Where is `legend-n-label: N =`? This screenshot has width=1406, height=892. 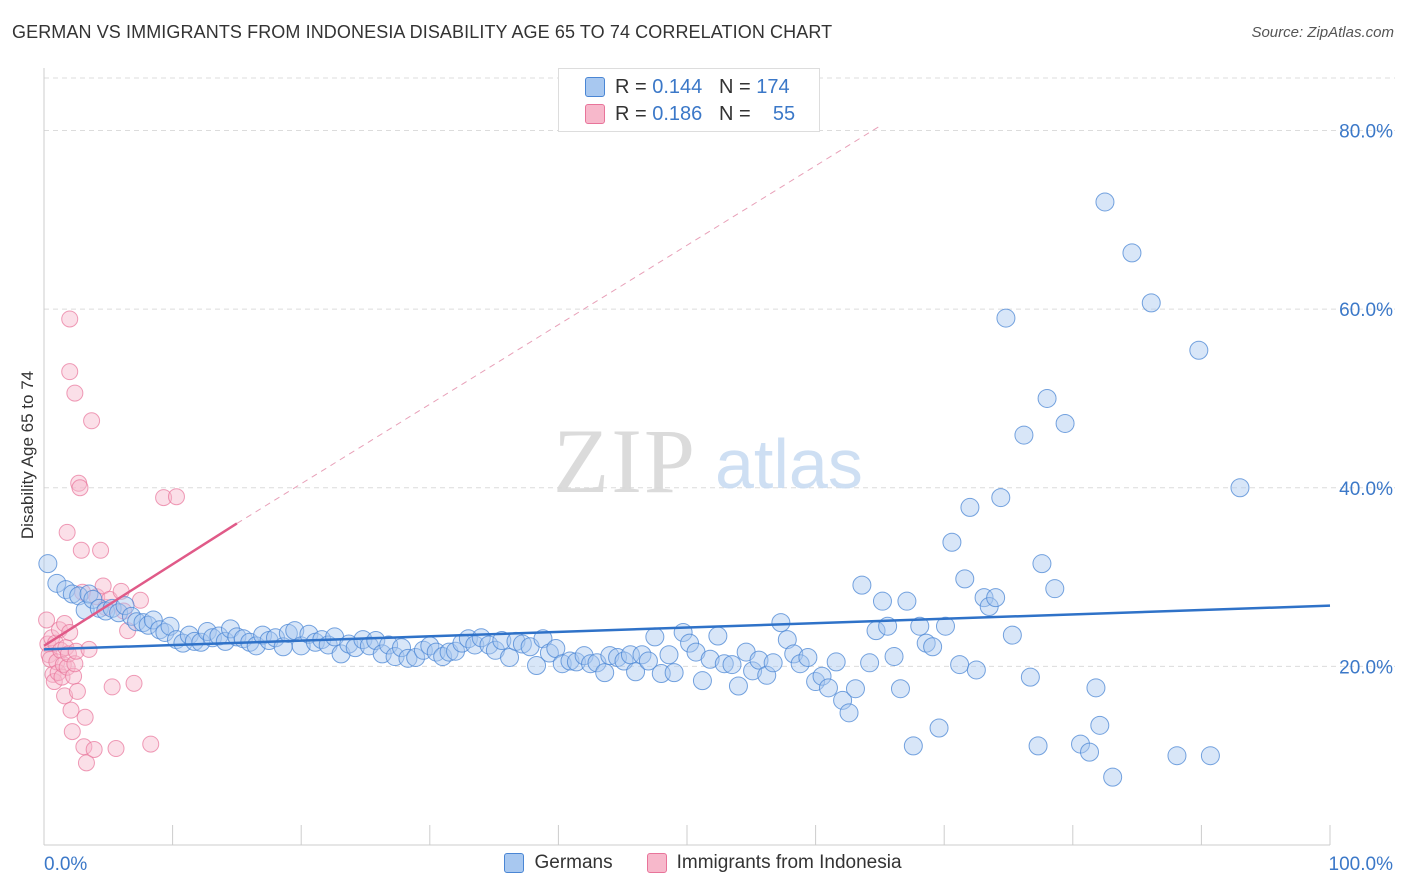 legend-n-label: N = is located at coordinates (734, 86).